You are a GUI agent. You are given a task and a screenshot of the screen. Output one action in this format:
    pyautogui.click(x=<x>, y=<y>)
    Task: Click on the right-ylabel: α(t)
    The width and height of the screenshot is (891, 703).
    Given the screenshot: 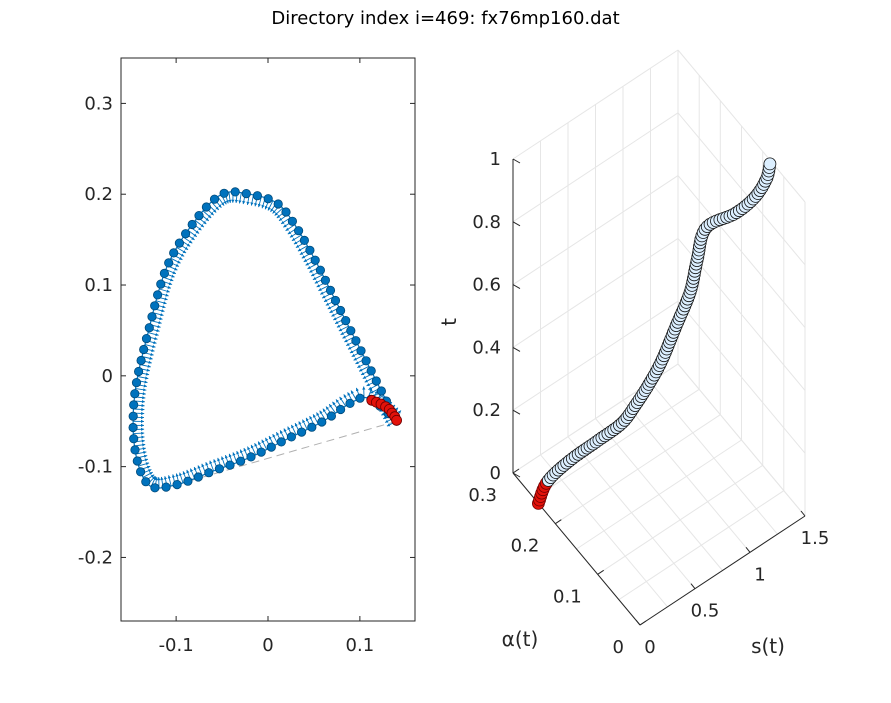 What is the action you would take?
    pyautogui.click(x=520, y=639)
    